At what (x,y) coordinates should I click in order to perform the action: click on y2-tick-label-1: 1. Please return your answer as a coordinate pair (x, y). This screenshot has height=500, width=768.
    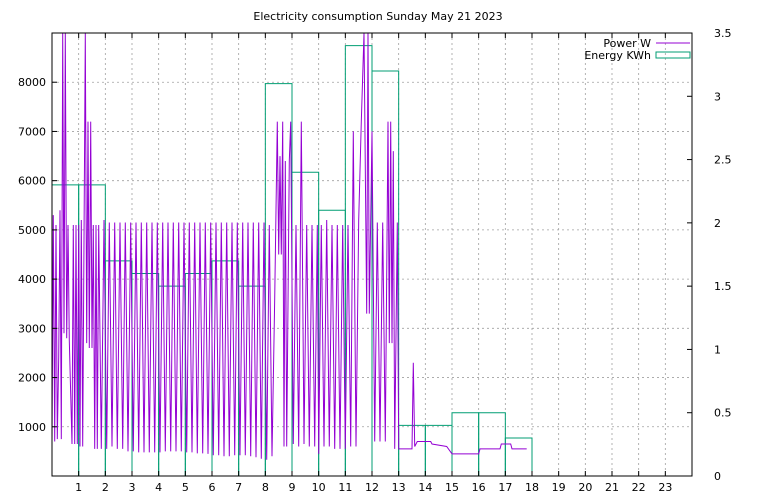
    Looking at the image, I should click on (717, 349).